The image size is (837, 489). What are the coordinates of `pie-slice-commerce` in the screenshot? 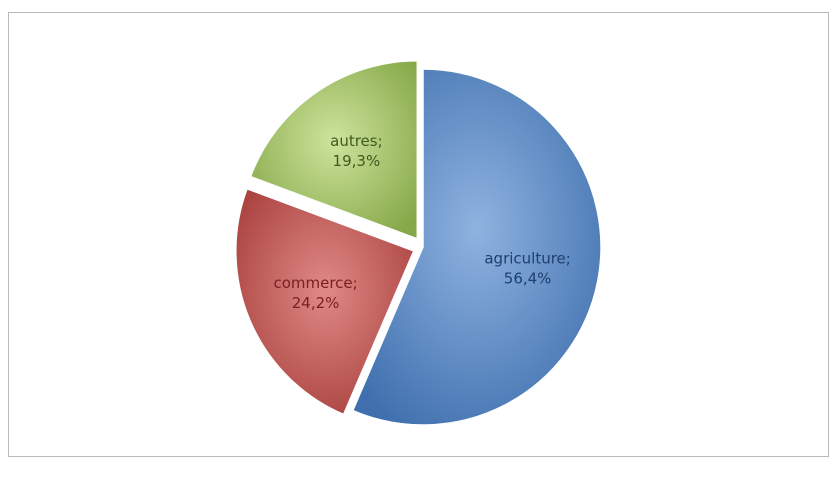 It's located at (325, 301).